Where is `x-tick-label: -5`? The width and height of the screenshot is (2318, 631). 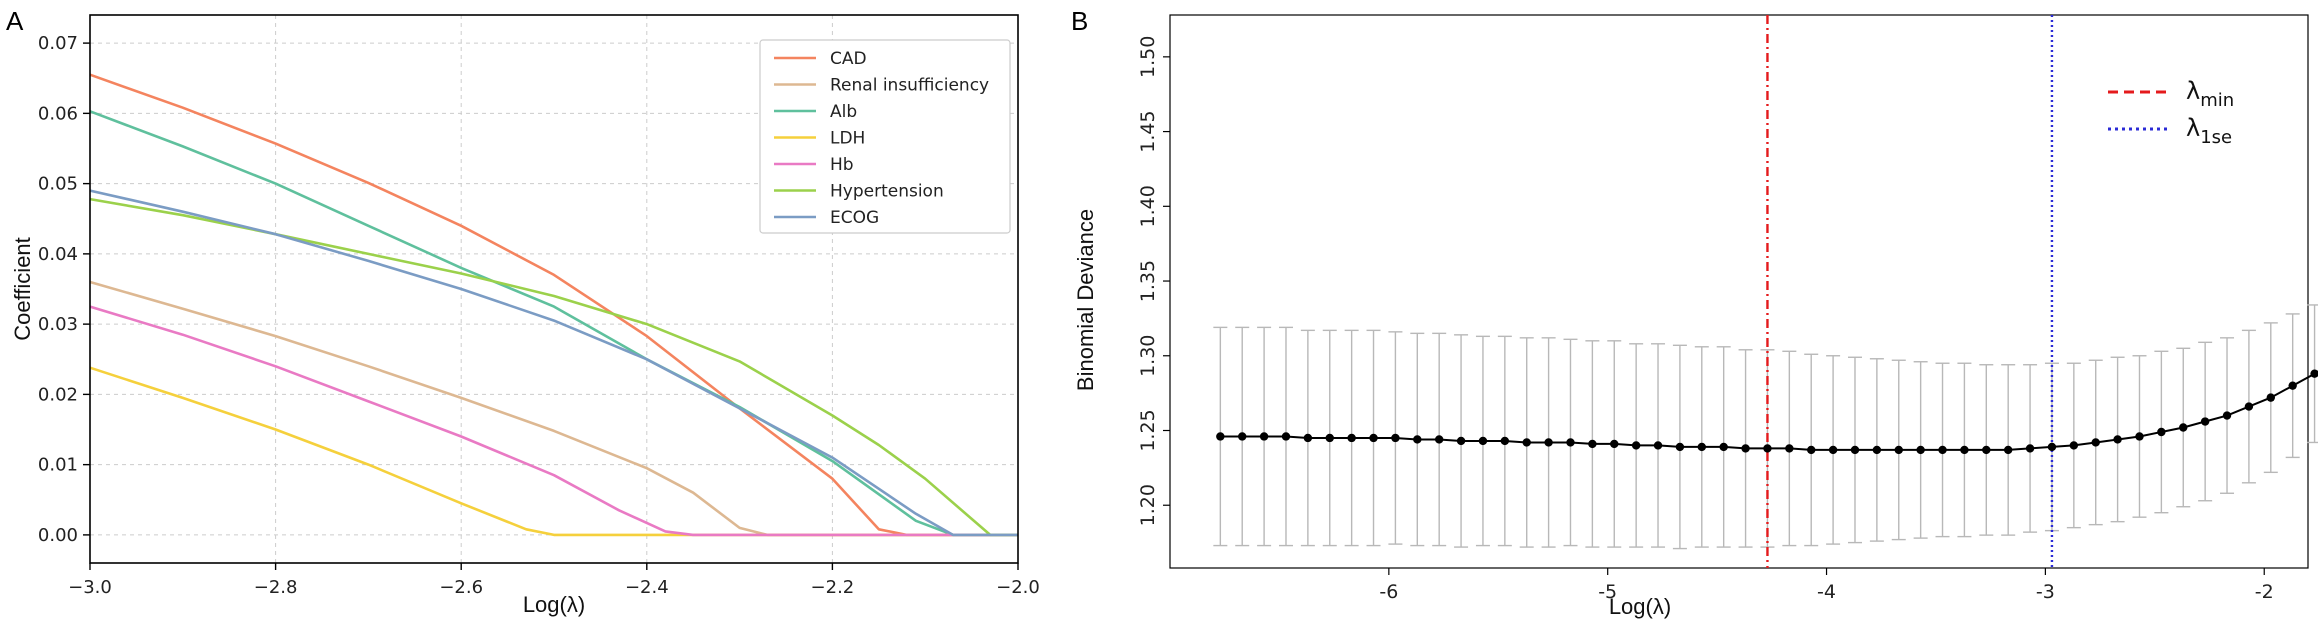 x-tick-label: -5 is located at coordinates (1607, 592).